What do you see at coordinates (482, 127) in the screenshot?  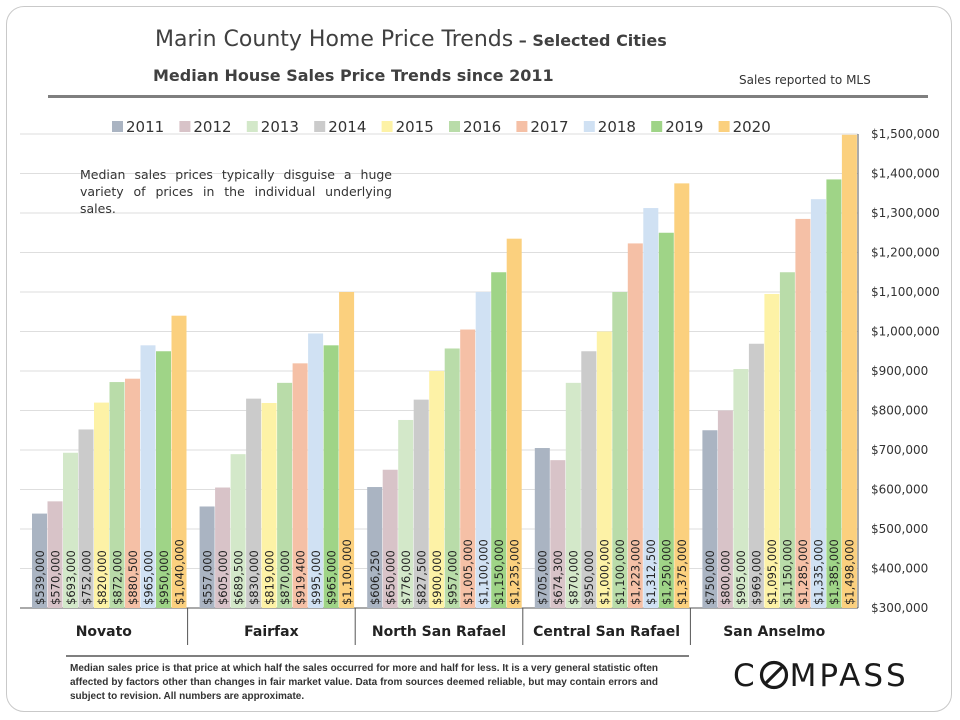 I see `legend-label: 2016` at bounding box center [482, 127].